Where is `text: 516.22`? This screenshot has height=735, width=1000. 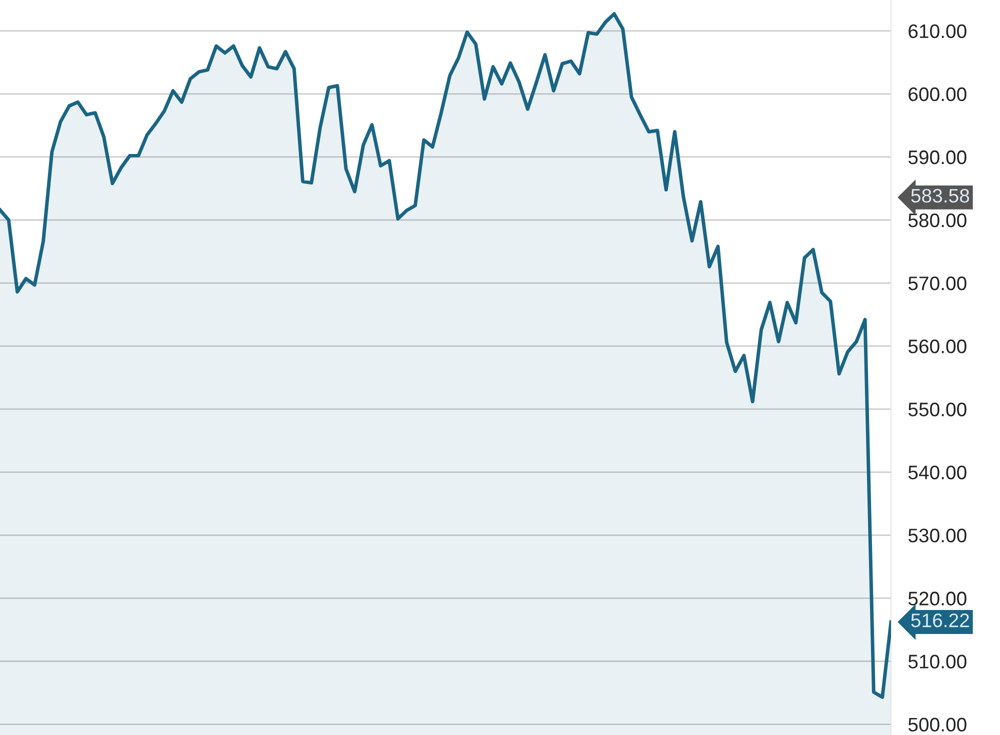 text: 516.22 is located at coordinates (940, 620).